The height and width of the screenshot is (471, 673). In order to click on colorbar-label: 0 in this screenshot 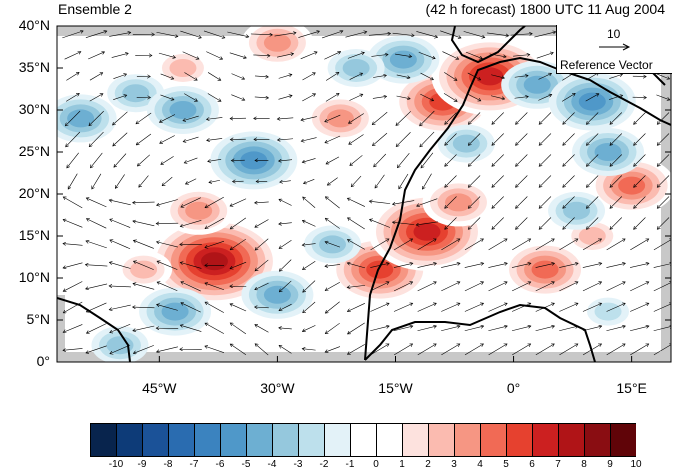, I will do `click(376, 464)`.